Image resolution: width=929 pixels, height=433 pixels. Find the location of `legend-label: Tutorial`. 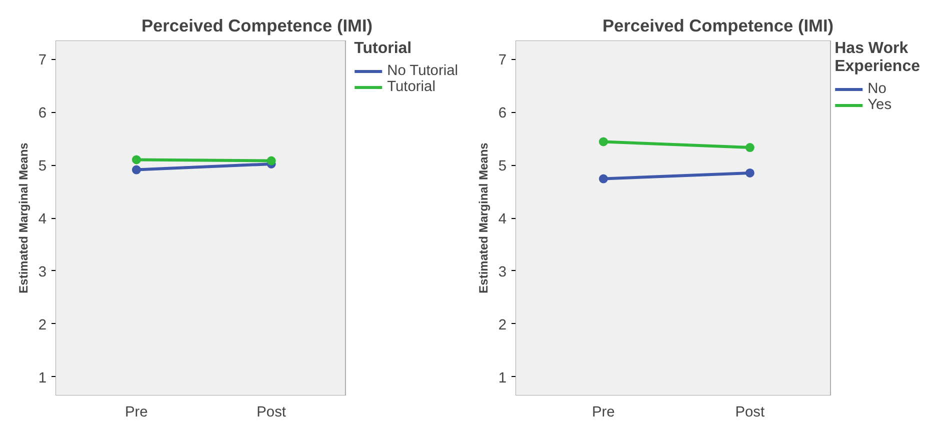

legend-label: Tutorial is located at coordinates (411, 87).